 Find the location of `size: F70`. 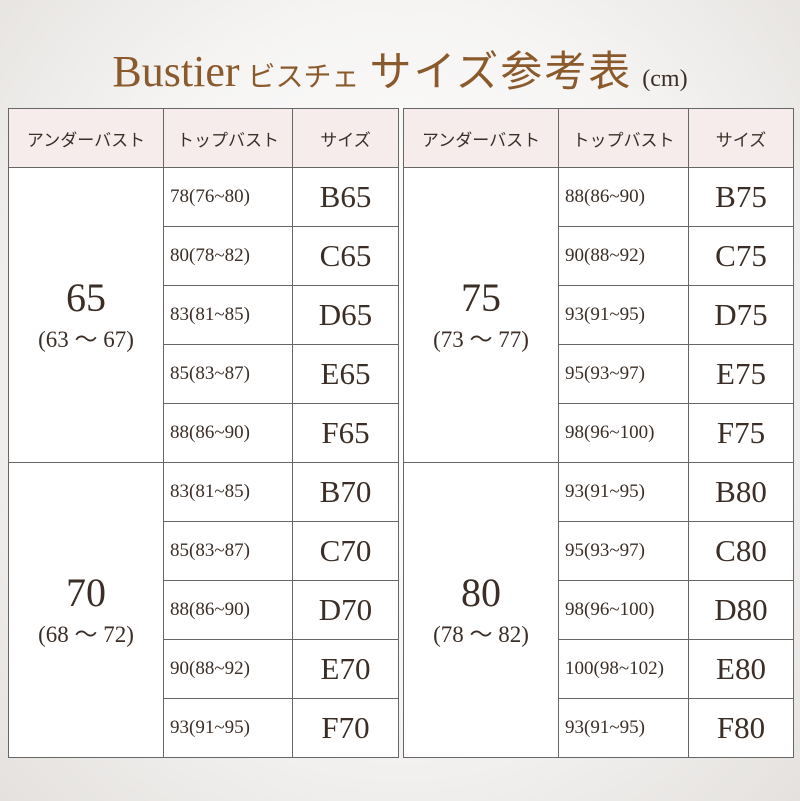

size: F70 is located at coordinates (345, 728).